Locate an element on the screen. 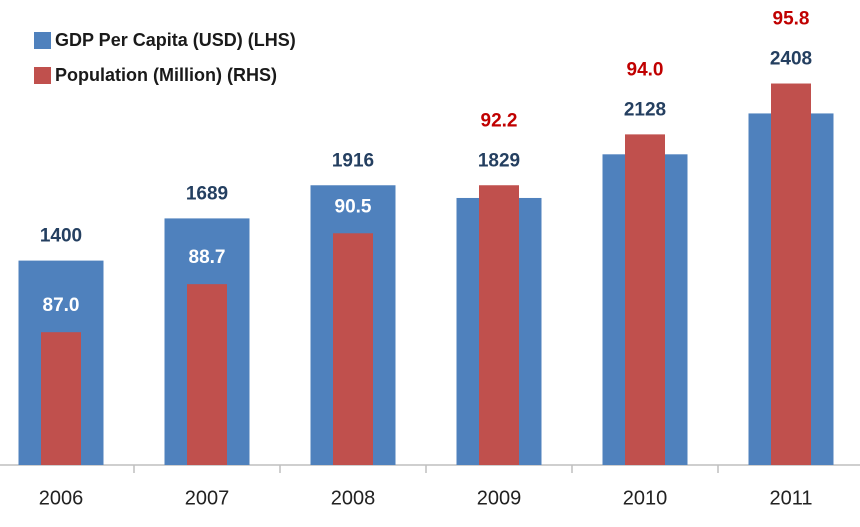 The height and width of the screenshot is (527, 860). x-tick-label: 2011 is located at coordinates (790, 498).